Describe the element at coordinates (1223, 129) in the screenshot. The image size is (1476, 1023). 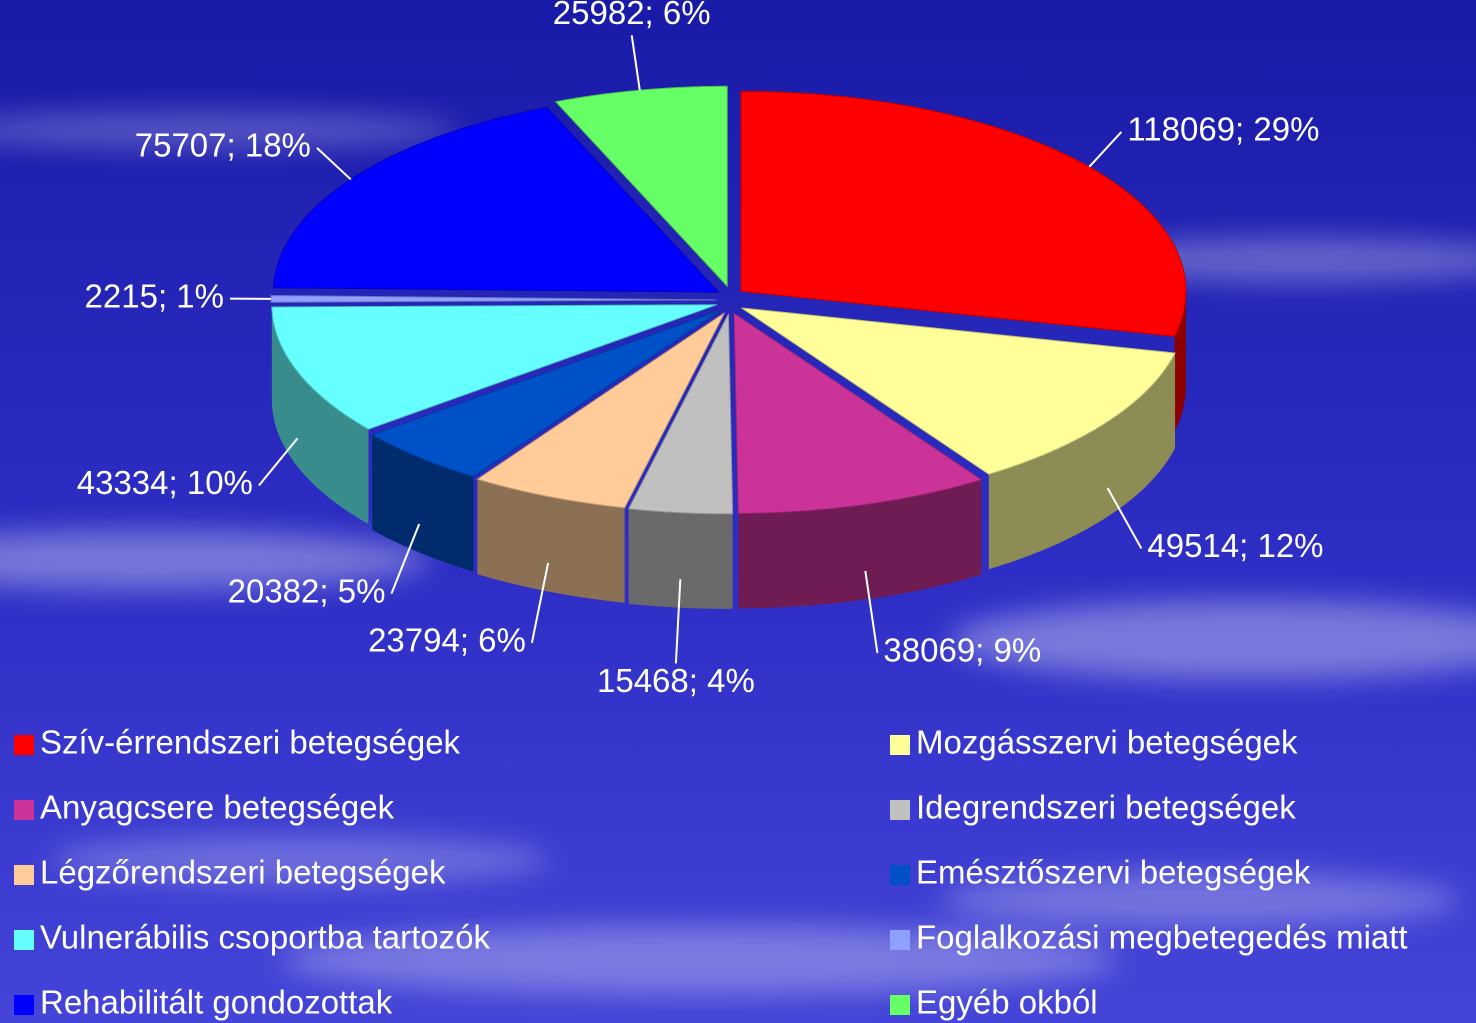
I see `data-label: 118069; 29%` at that location.